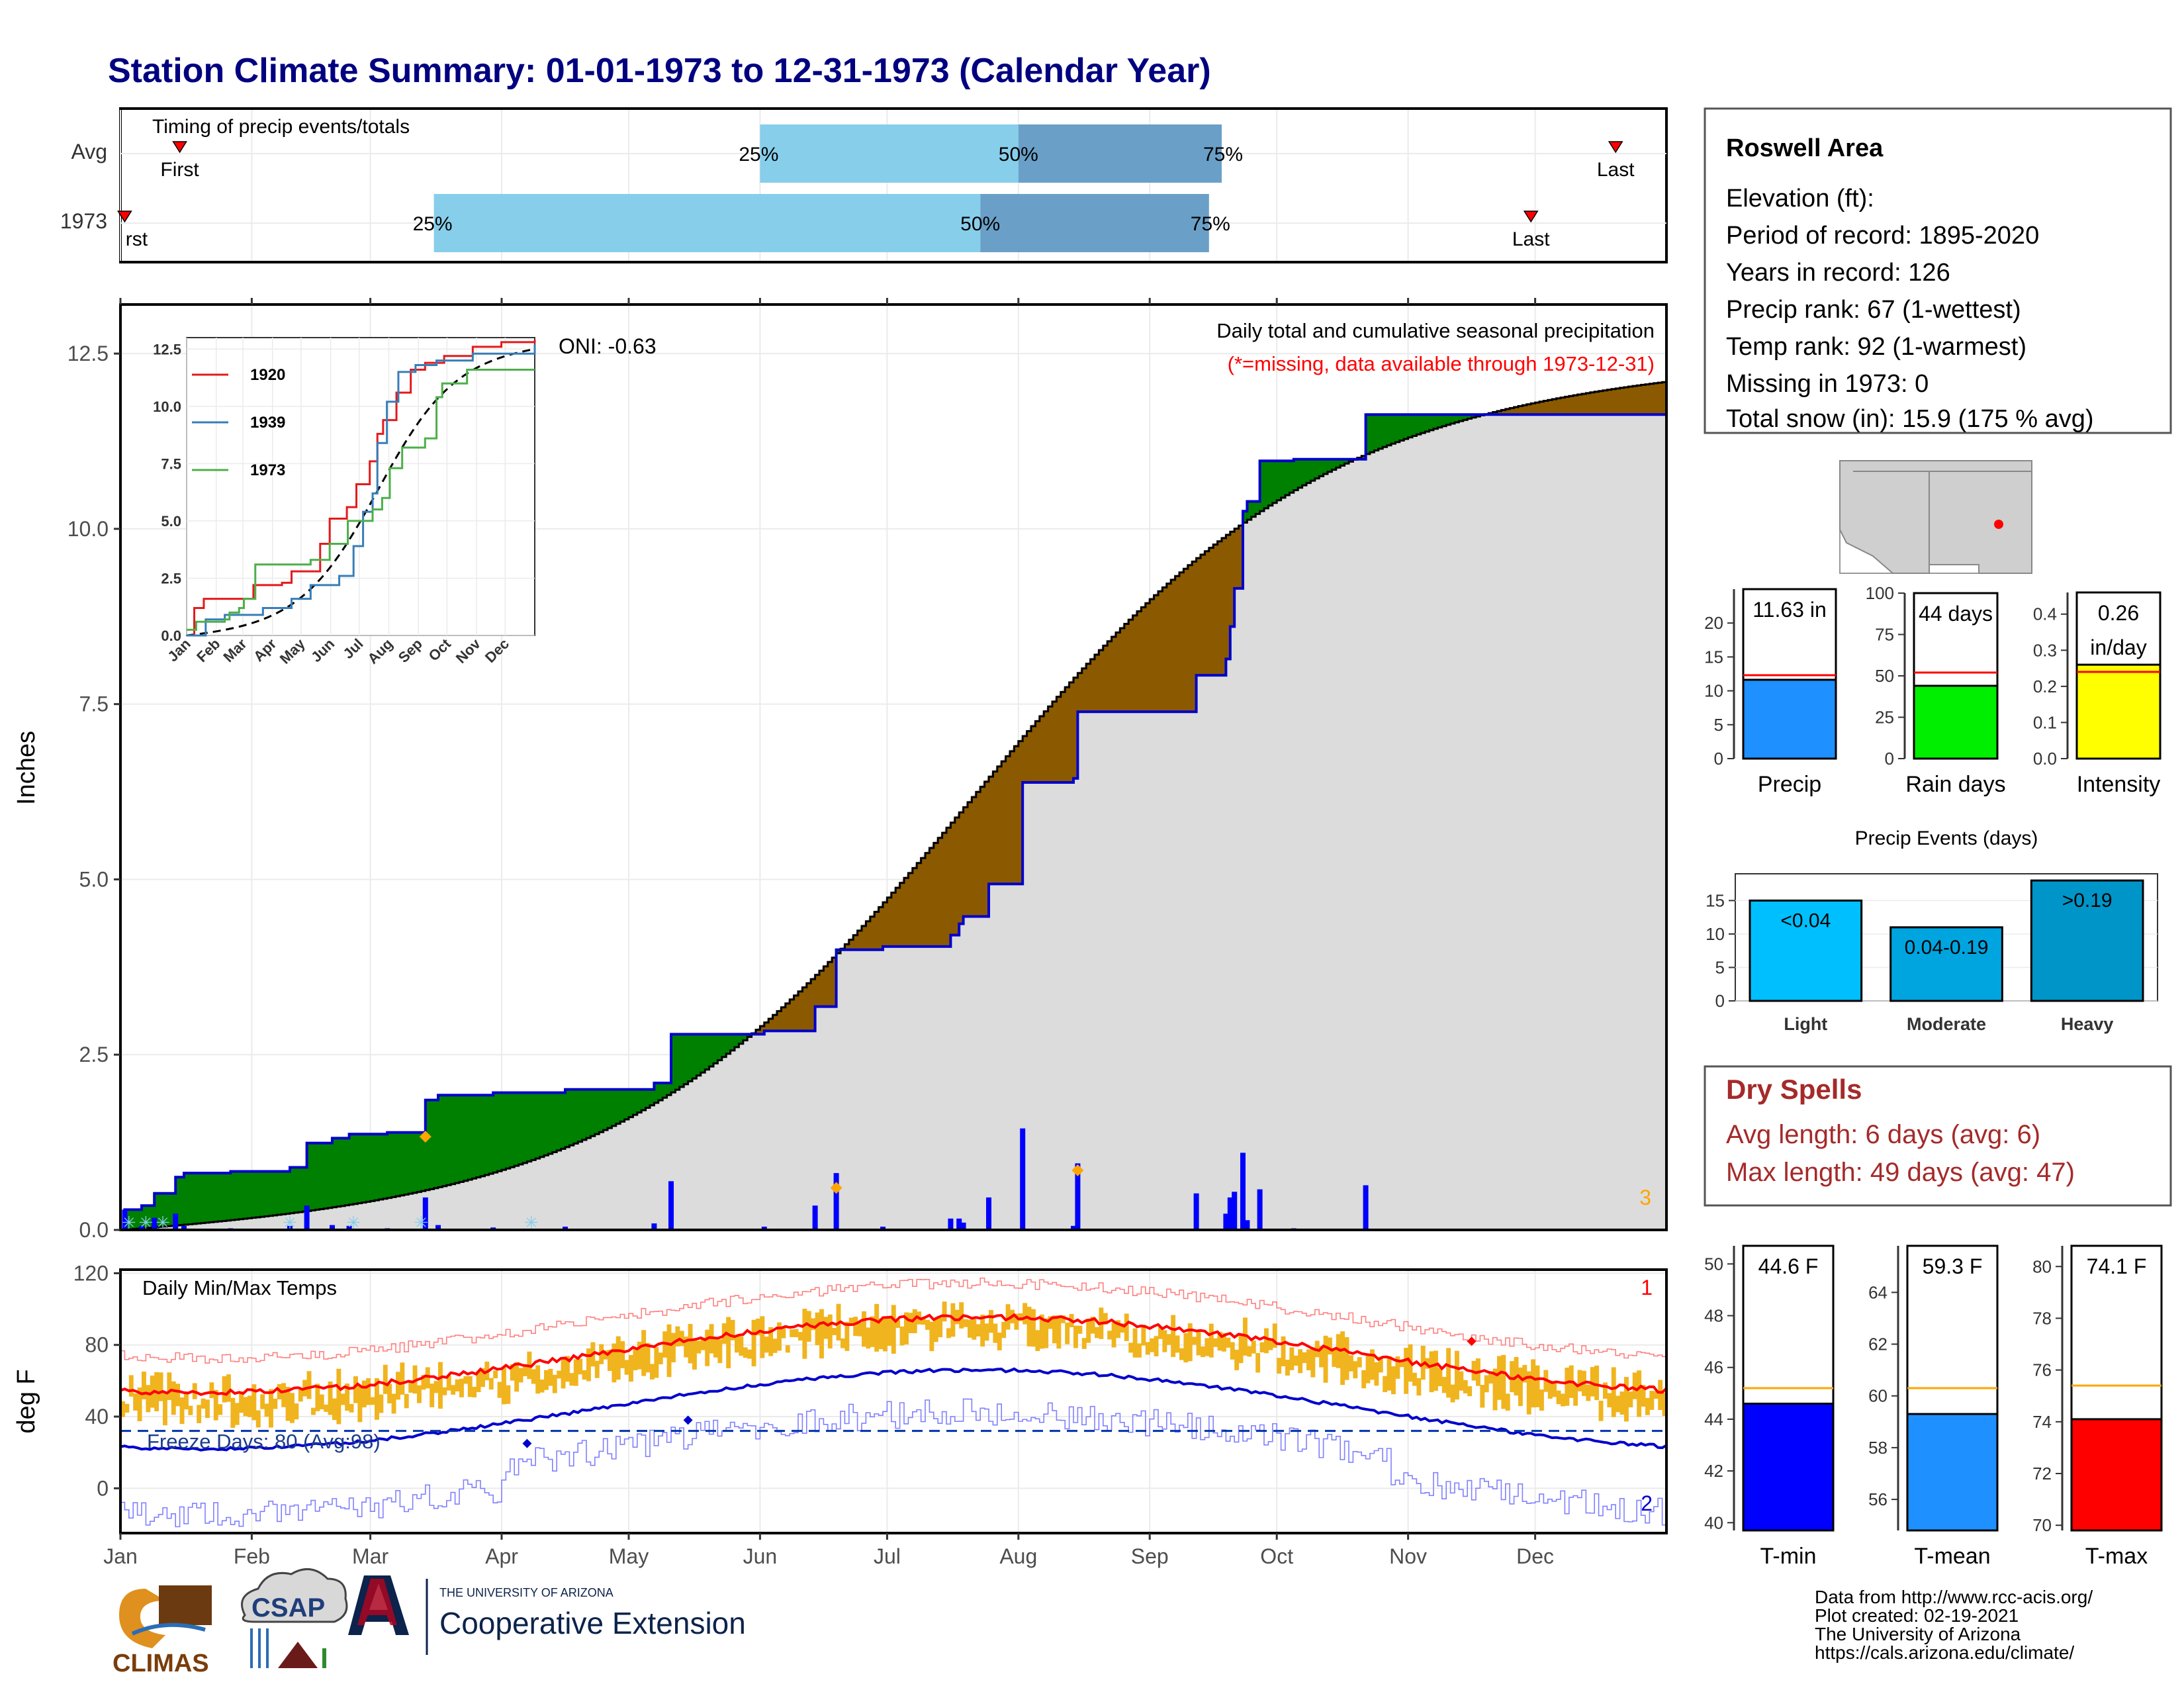  Describe the element at coordinates (1874, 310) in the screenshot. I see `station-line: Precip rank: 67 (1-wettest)` at that location.